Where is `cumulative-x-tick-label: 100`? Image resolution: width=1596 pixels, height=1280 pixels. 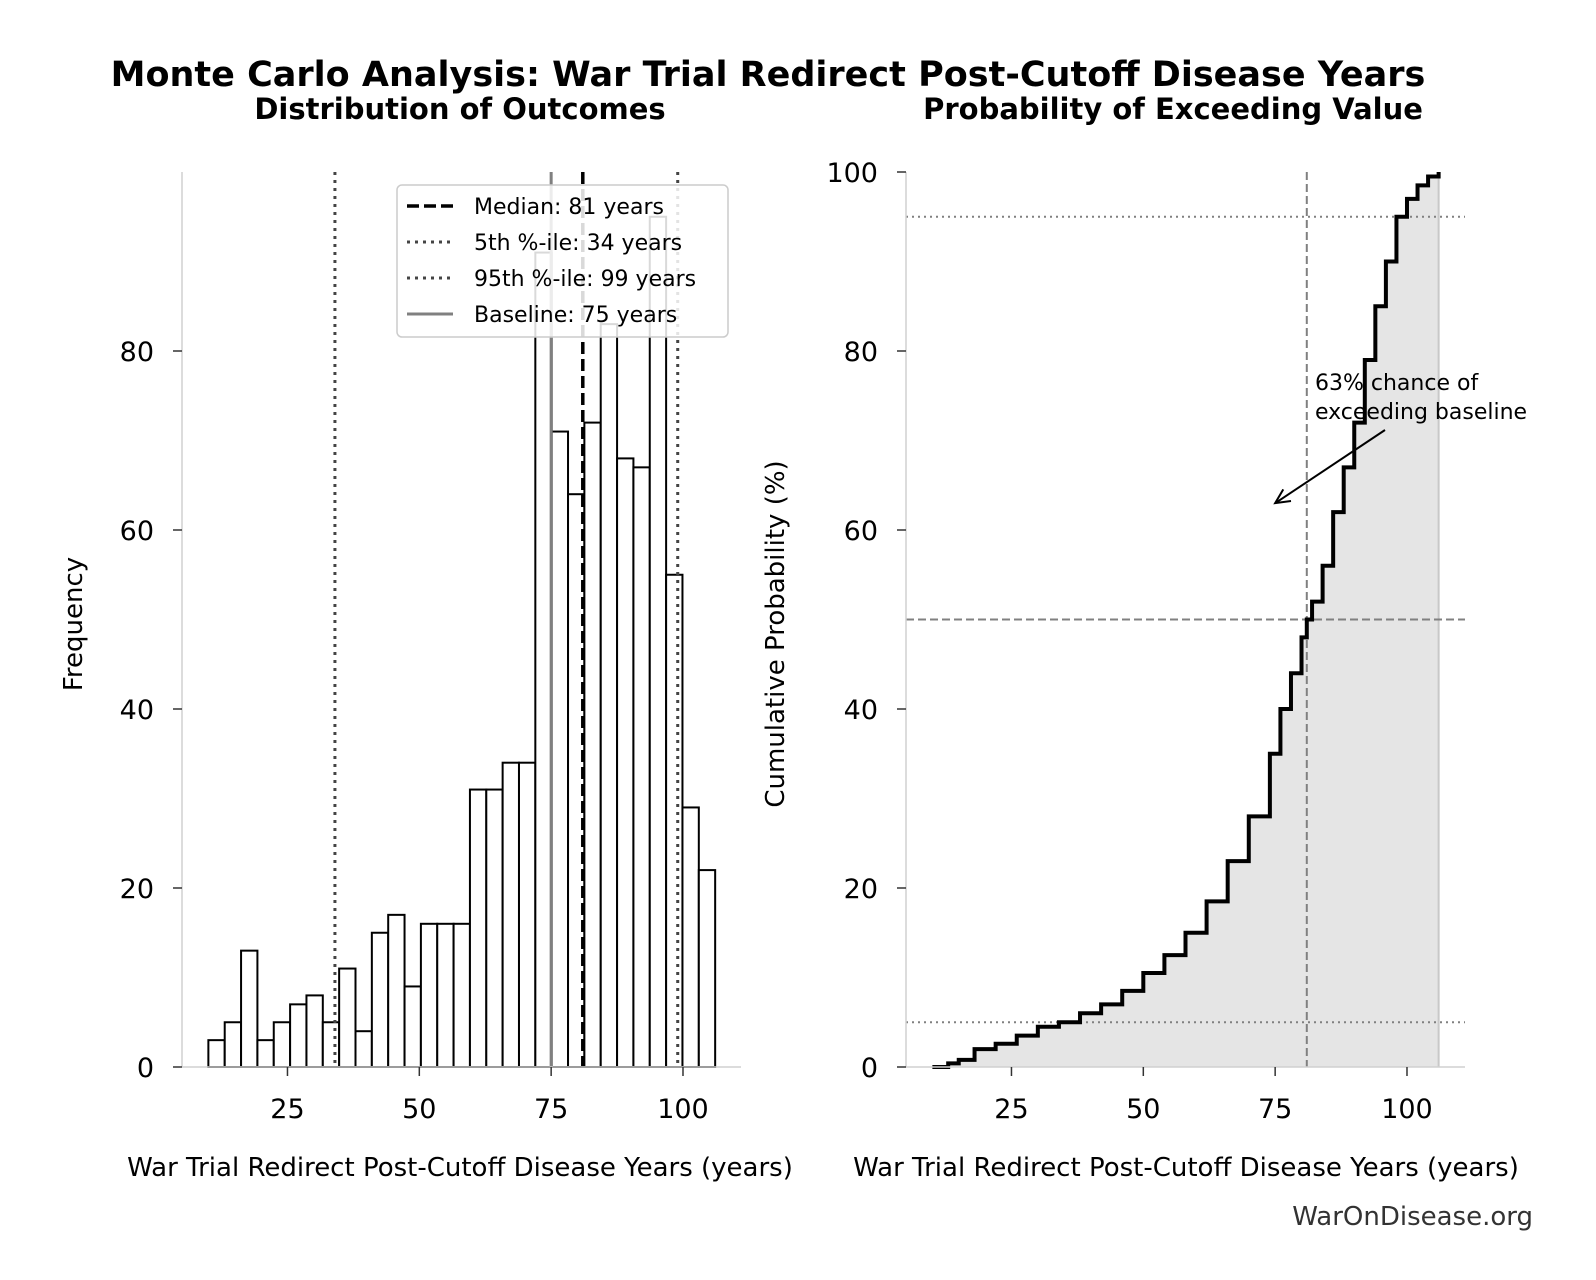 cumulative-x-tick-label: 100 is located at coordinates (1407, 1109).